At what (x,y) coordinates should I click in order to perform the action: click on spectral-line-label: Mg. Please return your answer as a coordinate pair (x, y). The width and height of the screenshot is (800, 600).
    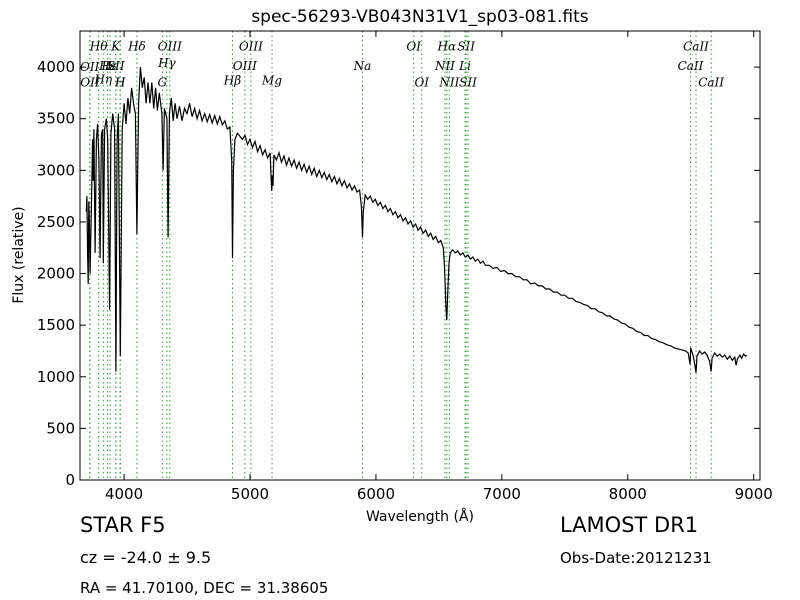
    Looking at the image, I should click on (271, 81).